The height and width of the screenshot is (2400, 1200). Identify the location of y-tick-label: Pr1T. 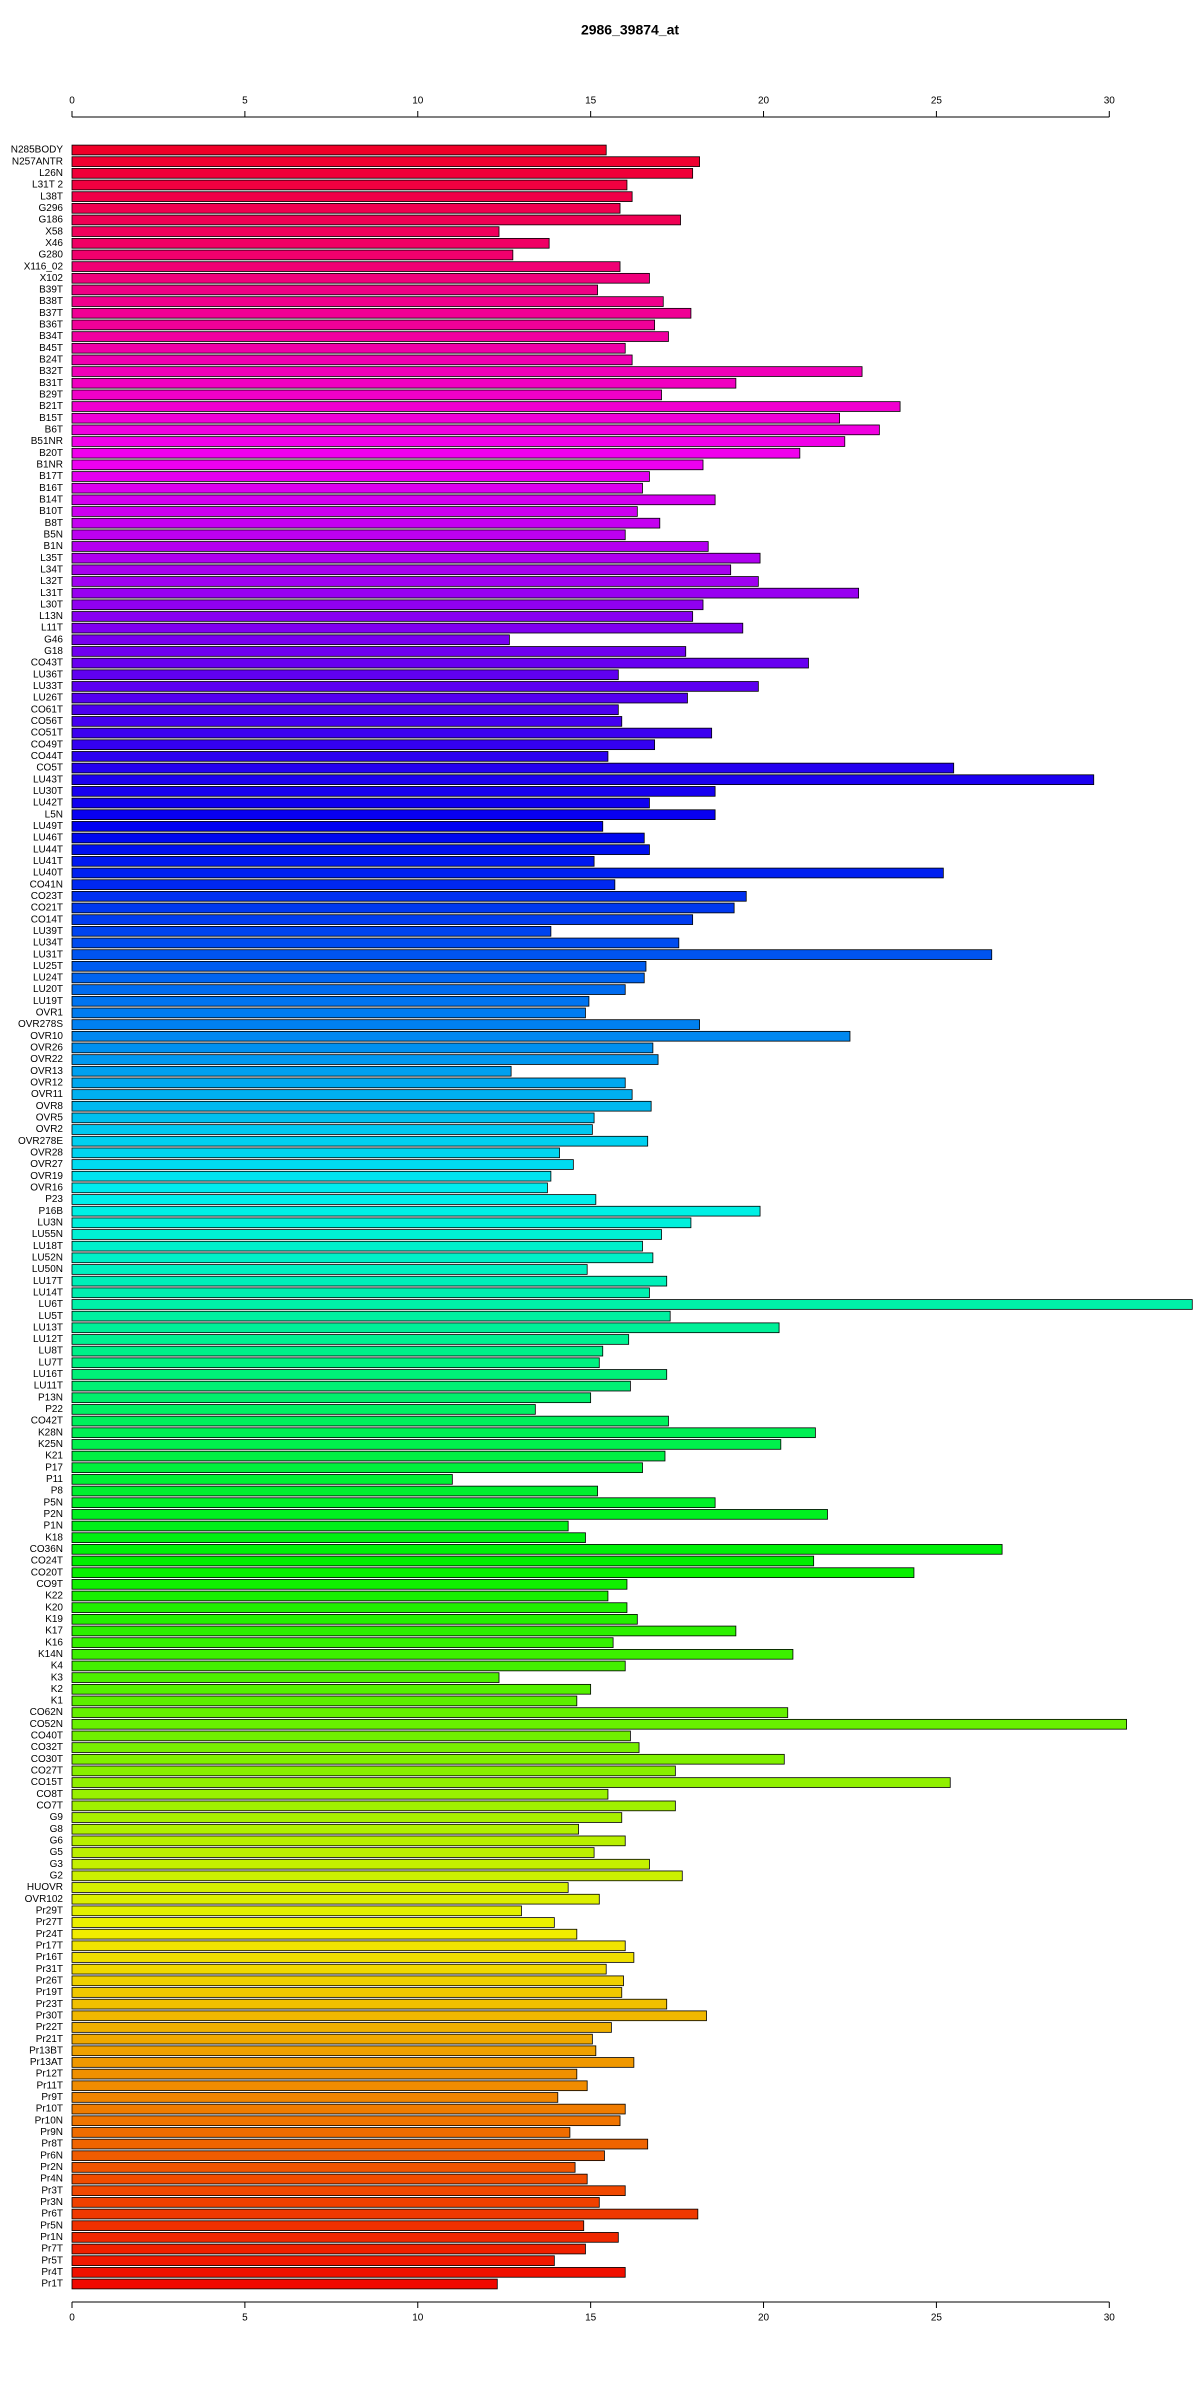
(52, 2284).